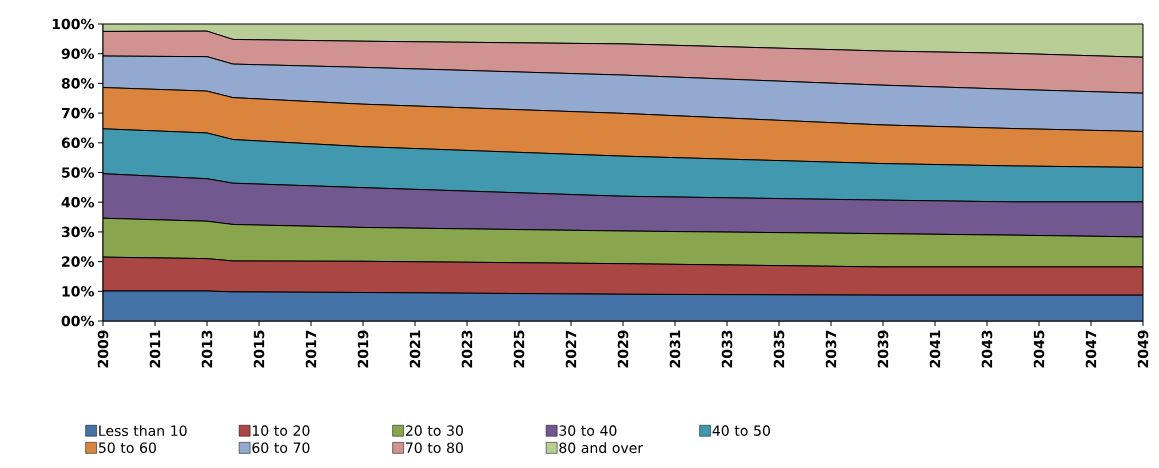 This screenshot has height=468, width=1159. What do you see at coordinates (415, 349) in the screenshot?
I see `x-tick-label: 2021` at bounding box center [415, 349].